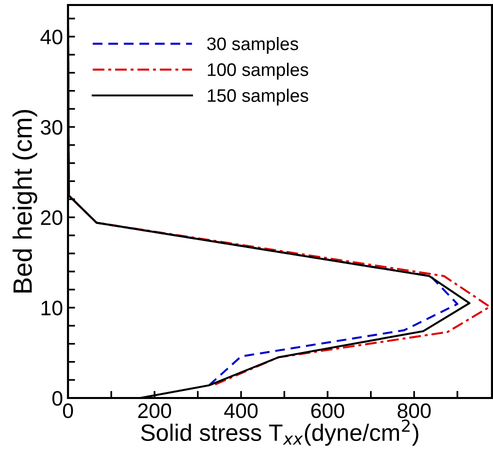  Describe the element at coordinates (57, 398) in the screenshot. I see `y-tick-label: 0` at that location.